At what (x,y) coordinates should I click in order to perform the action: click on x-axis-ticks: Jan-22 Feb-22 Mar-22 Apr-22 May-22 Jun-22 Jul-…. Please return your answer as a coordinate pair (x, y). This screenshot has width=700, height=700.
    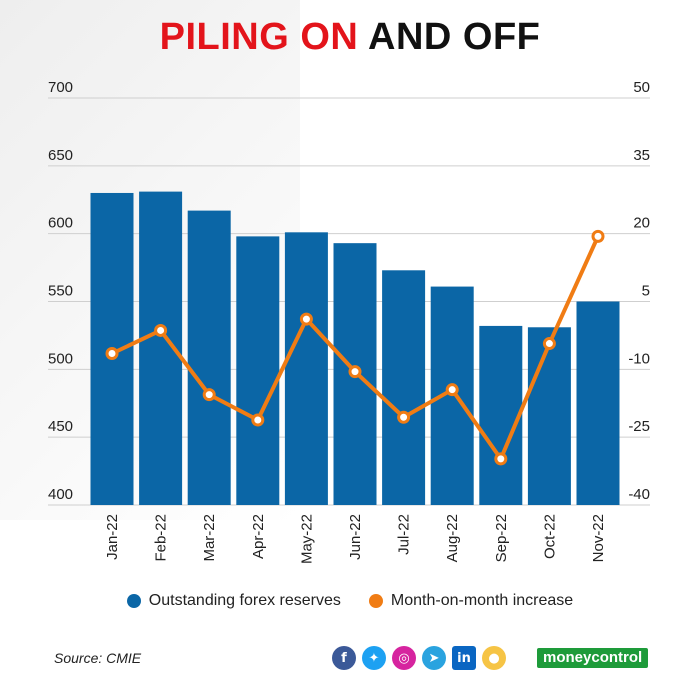
    Looking at the image, I should click on (355, 539).